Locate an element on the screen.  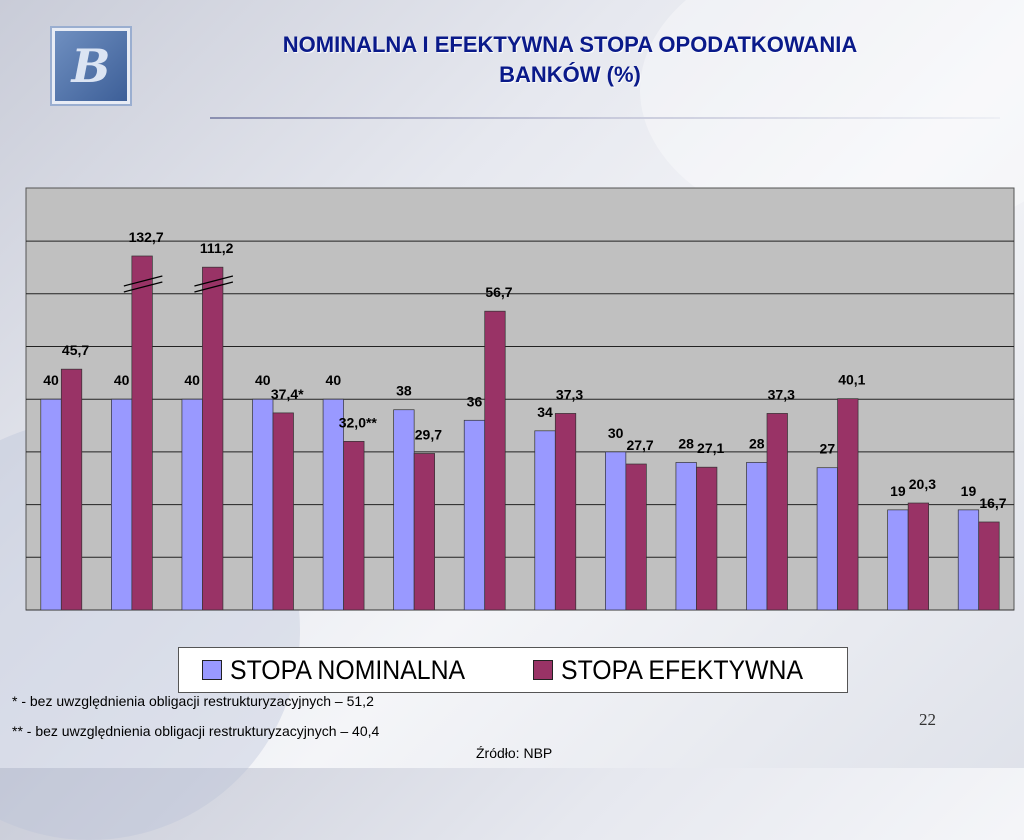
legend-label-nominal: STOPA NOMINALNA is located at coordinates (348, 669).